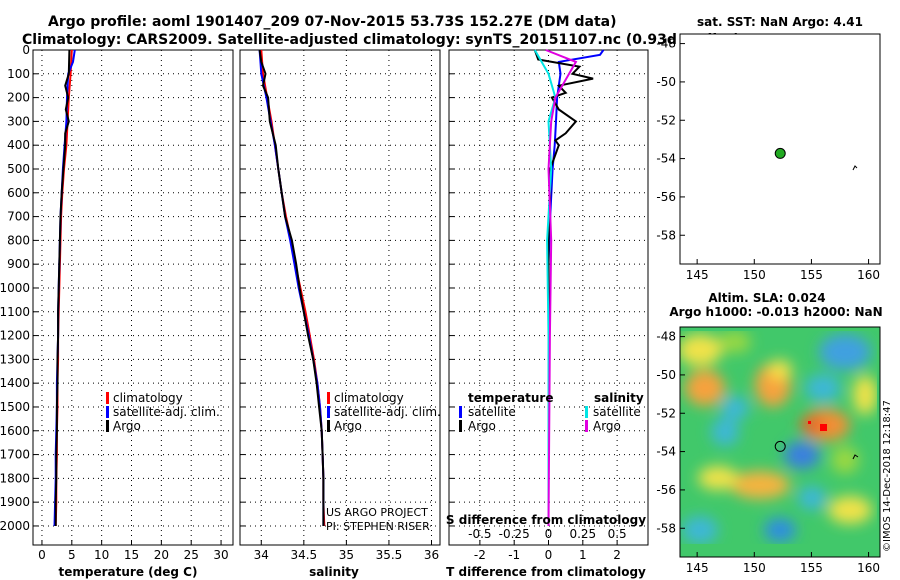  Describe the element at coordinates (514, 534) in the screenshot. I see `s-xtick-label: -0.25` at that location.